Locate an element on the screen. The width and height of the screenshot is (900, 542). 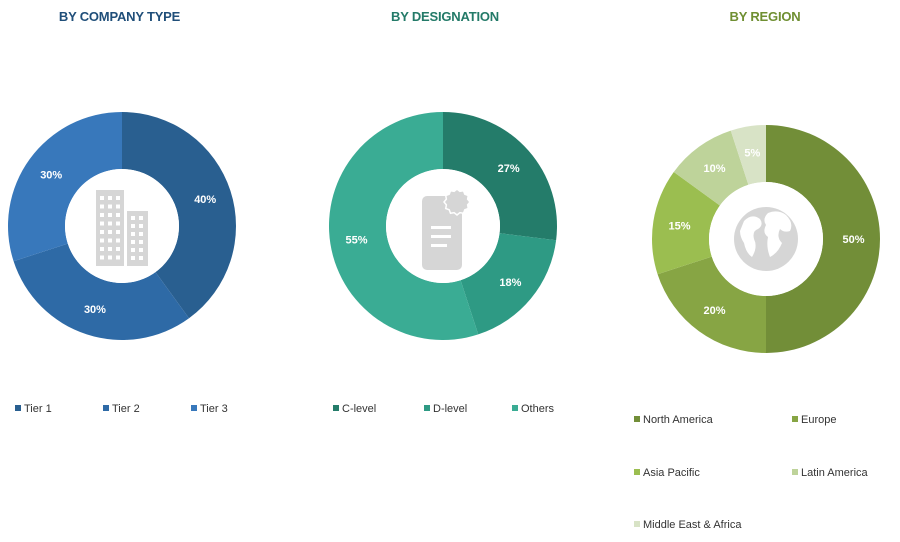
legend-label: C-level is located at coordinates (359, 409).